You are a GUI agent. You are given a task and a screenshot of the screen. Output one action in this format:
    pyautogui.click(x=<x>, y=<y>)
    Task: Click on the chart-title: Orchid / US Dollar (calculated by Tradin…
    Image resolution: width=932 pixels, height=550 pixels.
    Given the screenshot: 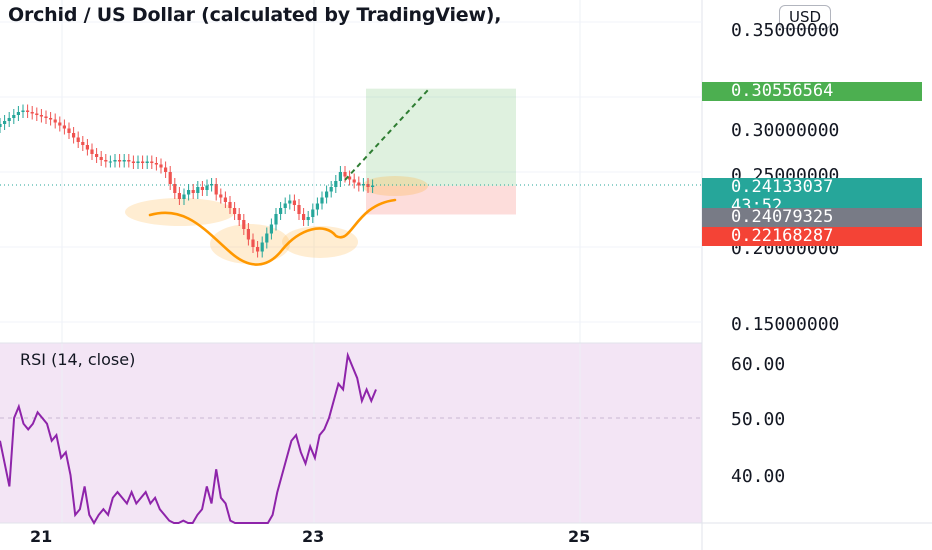 What is the action you would take?
    pyautogui.click(x=255, y=15)
    